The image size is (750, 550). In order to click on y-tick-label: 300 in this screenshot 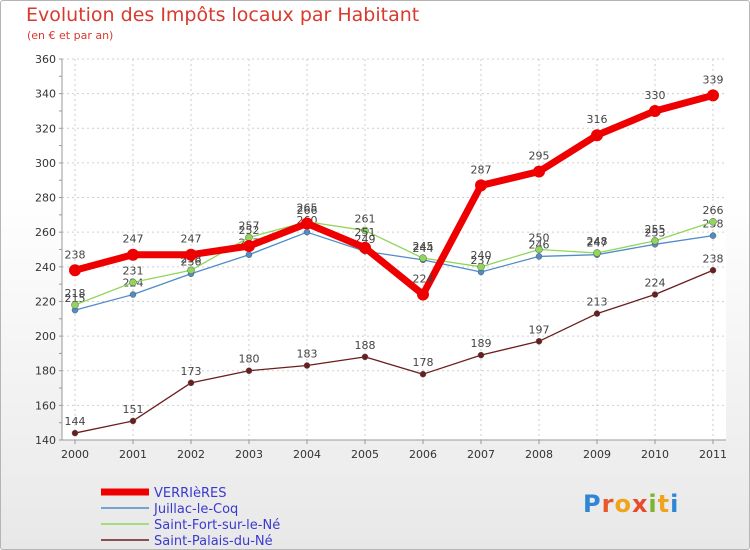, I will do `click(45, 163)`.